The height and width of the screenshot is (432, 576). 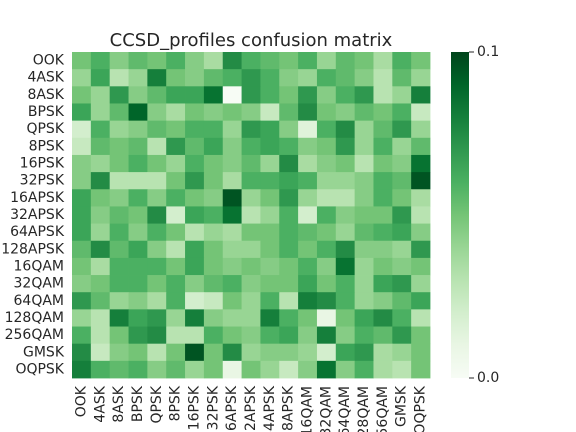 I want to click on row-tick-label: 16PSK, so click(x=42, y=164).